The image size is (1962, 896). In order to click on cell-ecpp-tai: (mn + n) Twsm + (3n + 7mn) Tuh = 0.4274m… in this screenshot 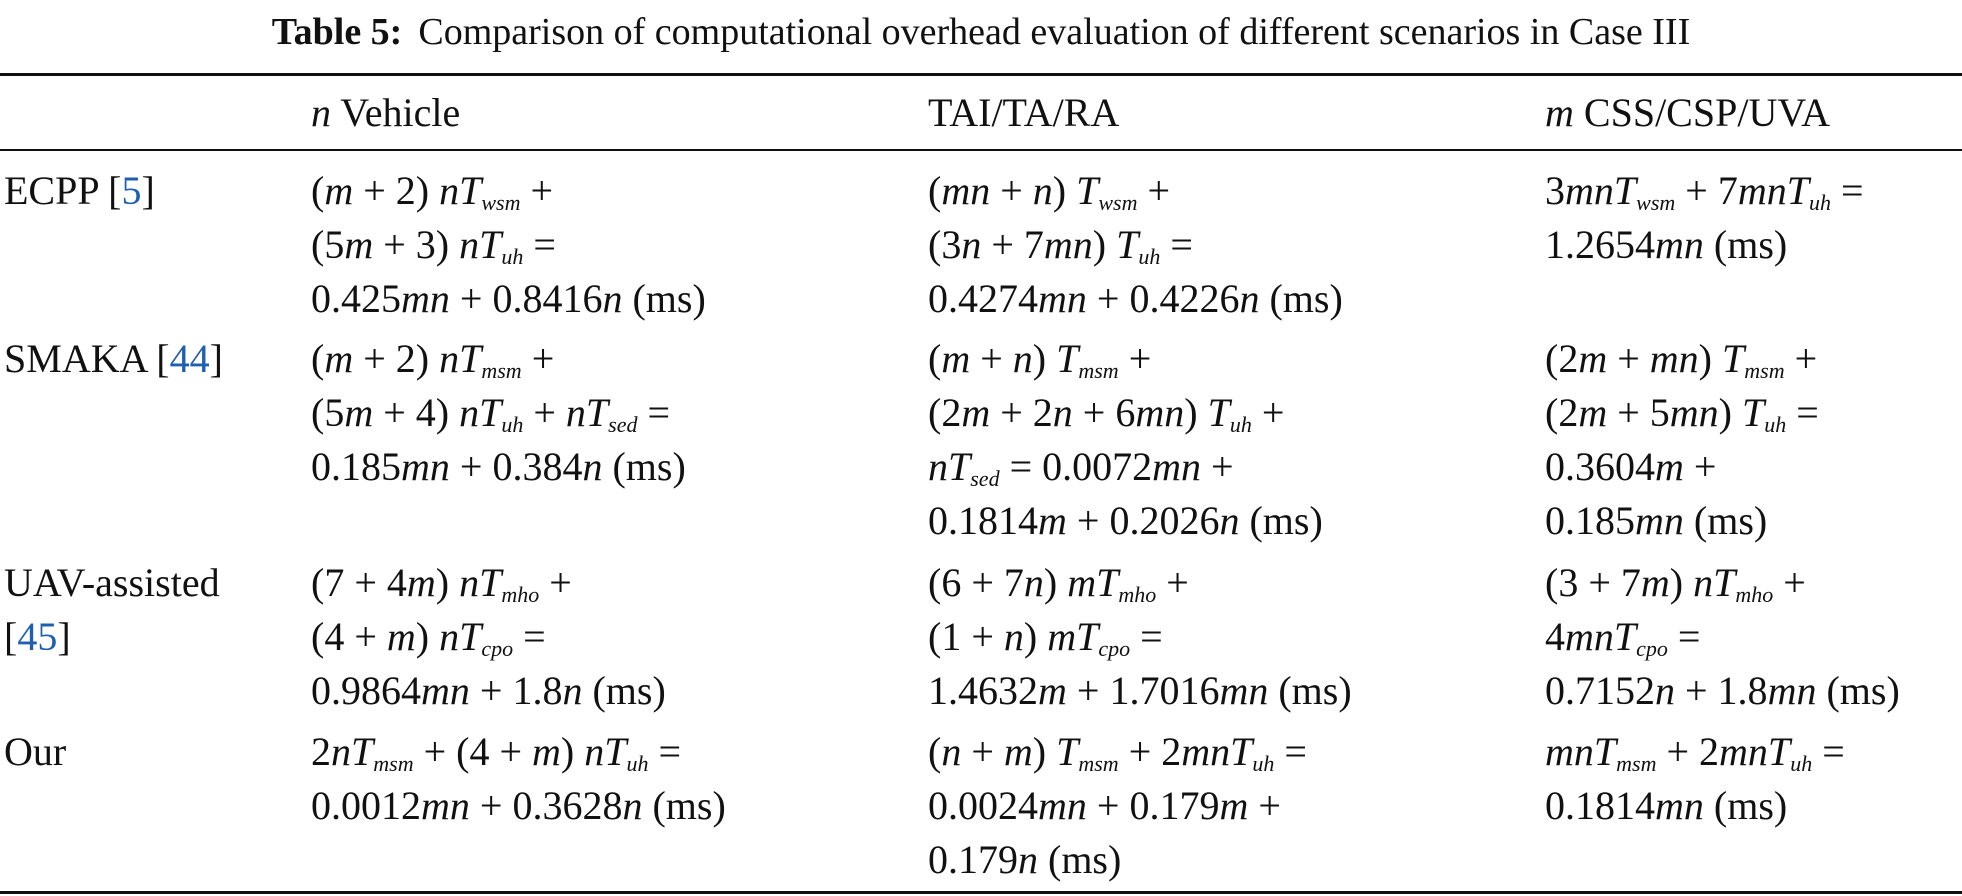, I will do `click(1135, 244)`.